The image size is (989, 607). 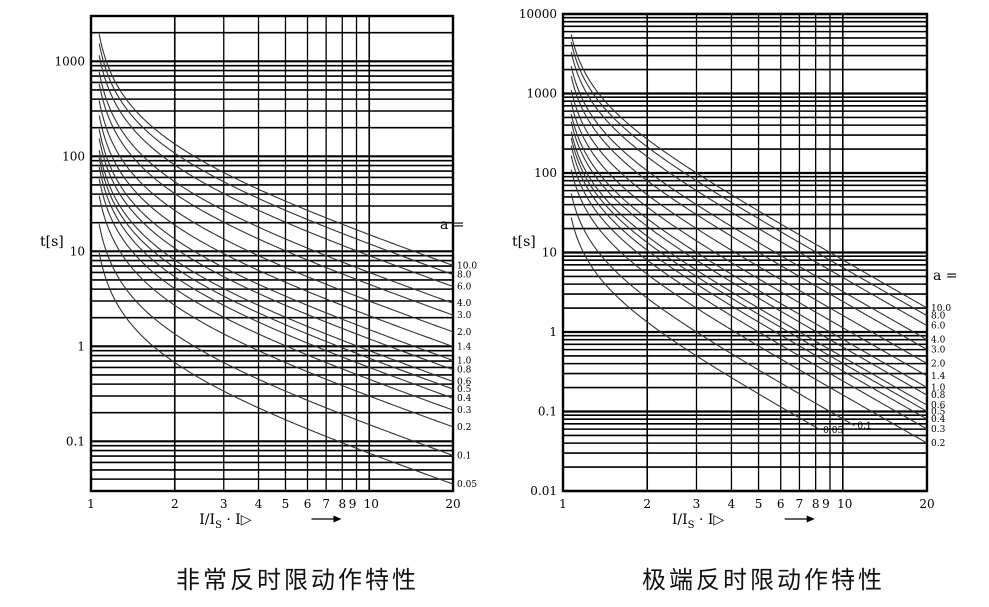 I want to click on chart-caption-right: 极端反时限动作特性, so click(x=763, y=580).